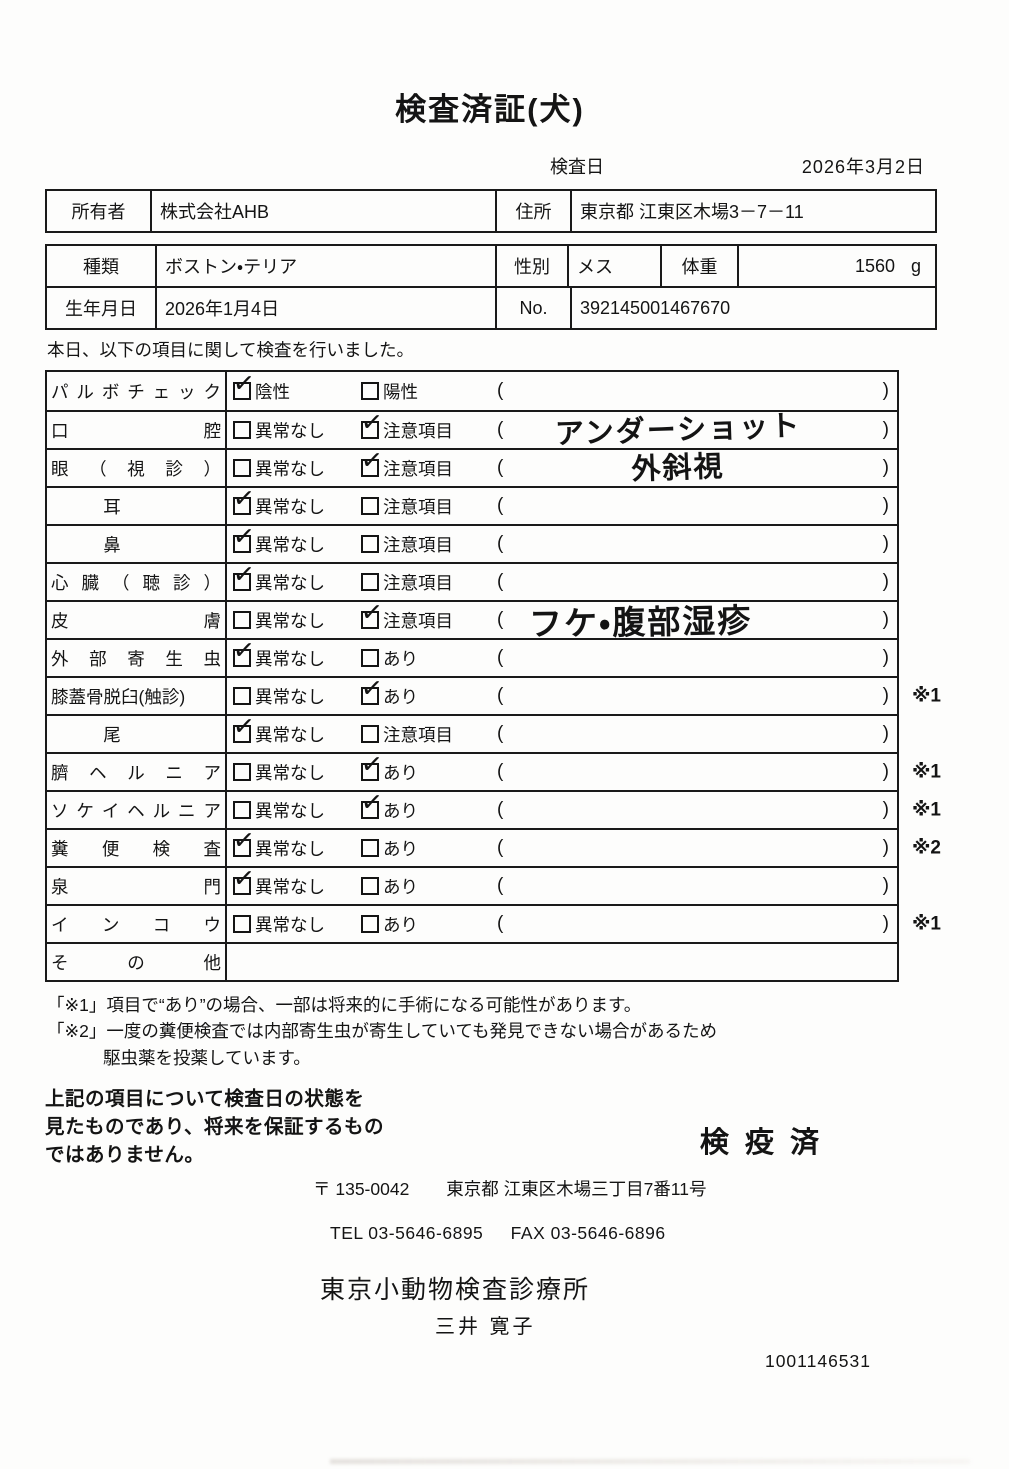 Image resolution: width=1009 pixels, height=1469 pixels. What do you see at coordinates (915, 265) in the screenshot?
I see `weight-unit: g` at bounding box center [915, 265].